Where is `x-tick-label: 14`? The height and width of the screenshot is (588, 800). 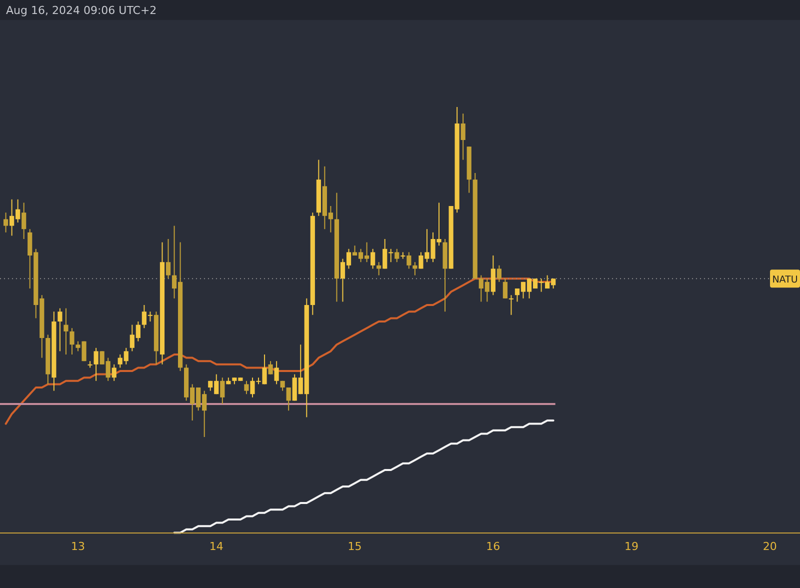 x-tick-label: 14 is located at coordinates (216, 546).